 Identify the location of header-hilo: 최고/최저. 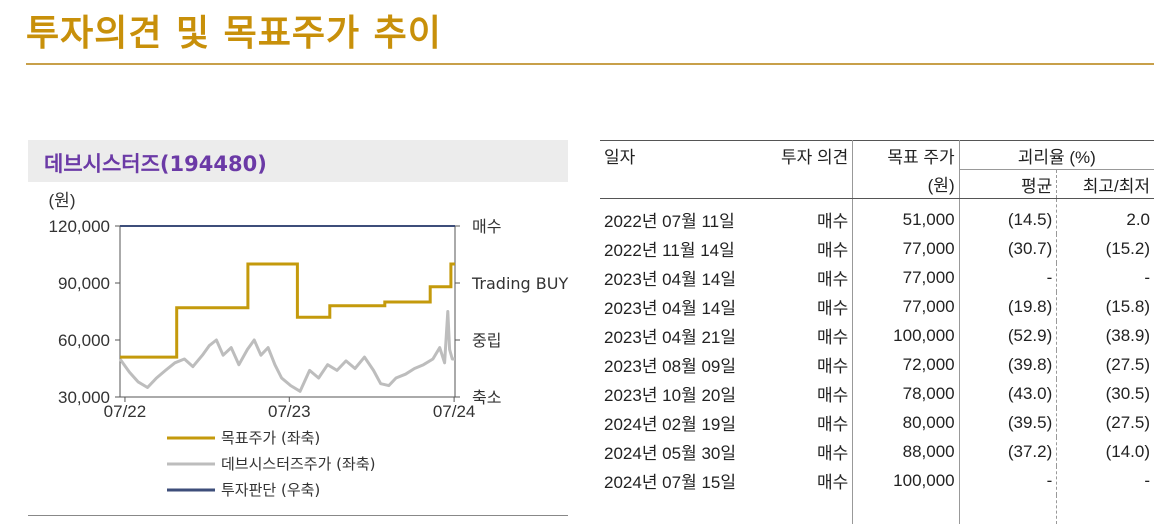
(1105, 184).